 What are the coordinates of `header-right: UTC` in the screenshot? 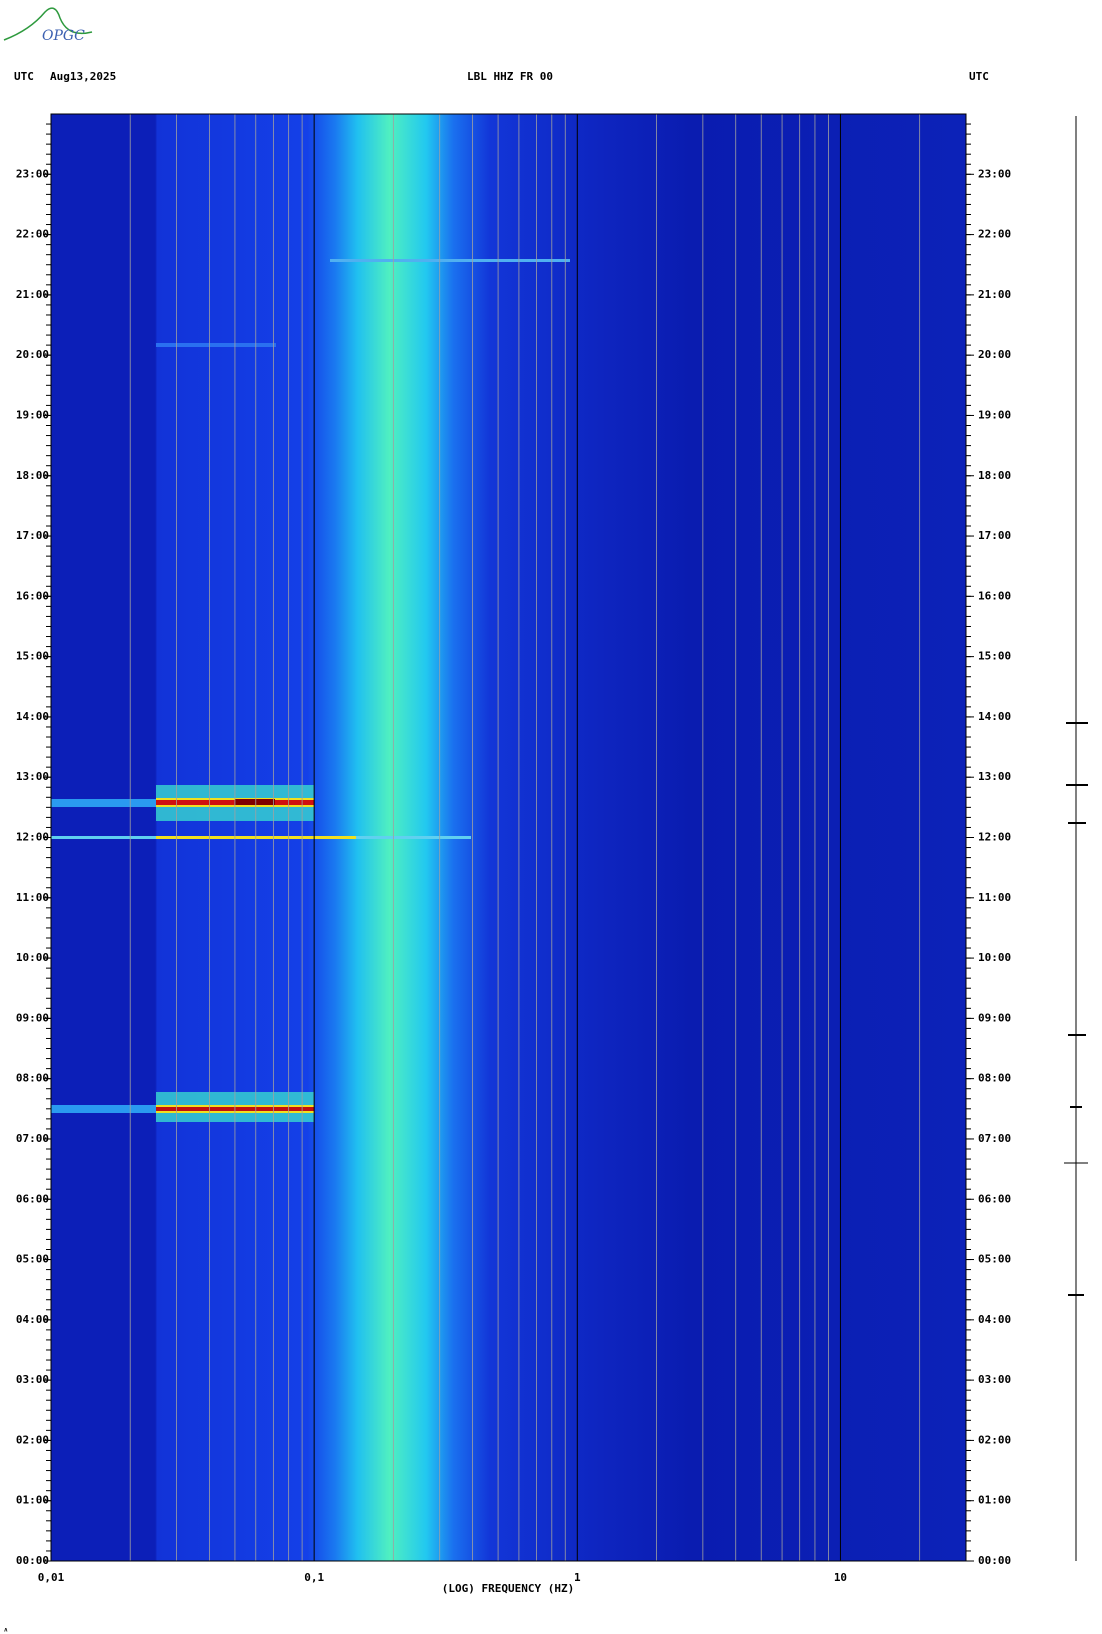 It's located at (979, 76).